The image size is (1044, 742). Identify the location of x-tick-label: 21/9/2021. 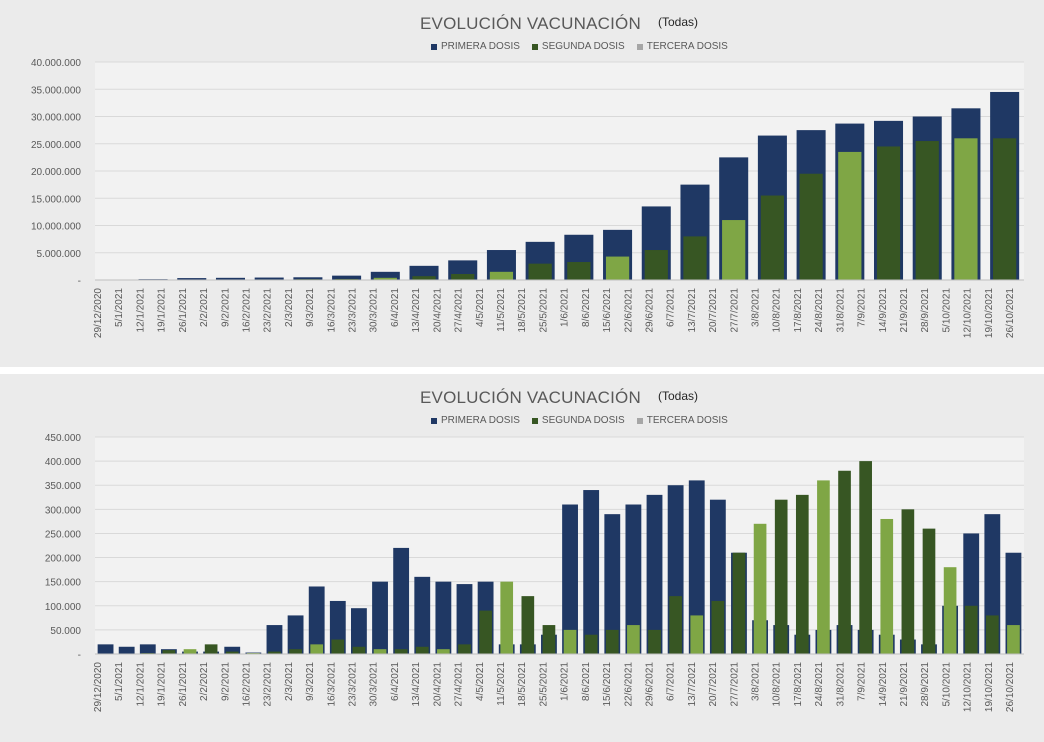
(904, 684).